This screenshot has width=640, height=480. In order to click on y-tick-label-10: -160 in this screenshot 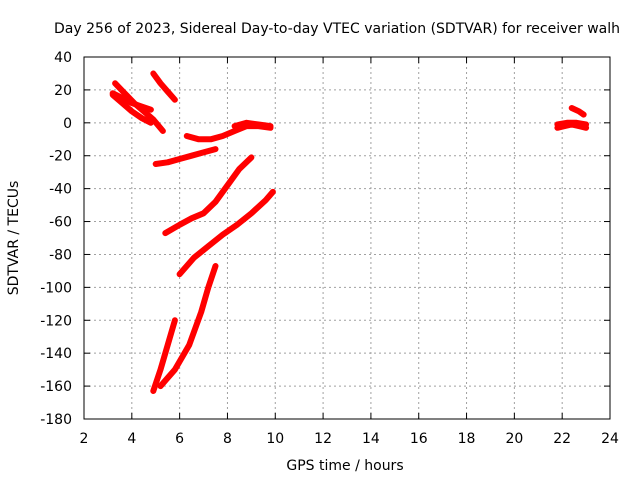, I will do `click(56, 387)`.